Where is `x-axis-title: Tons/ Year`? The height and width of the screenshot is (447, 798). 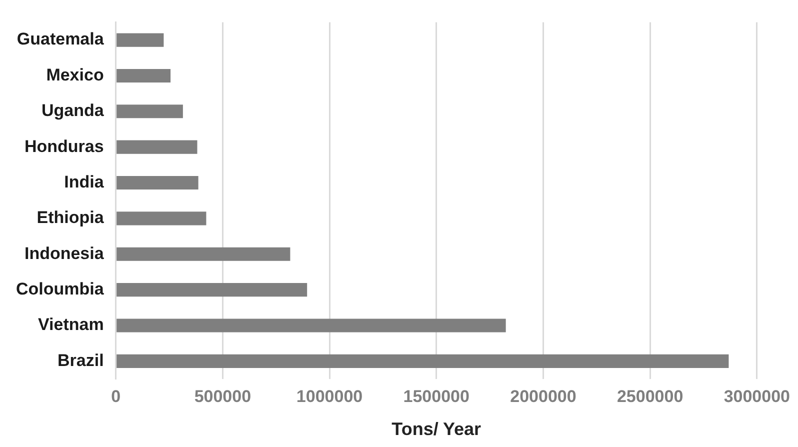
x-axis-title: Tons/ Year is located at coordinates (437, 429).